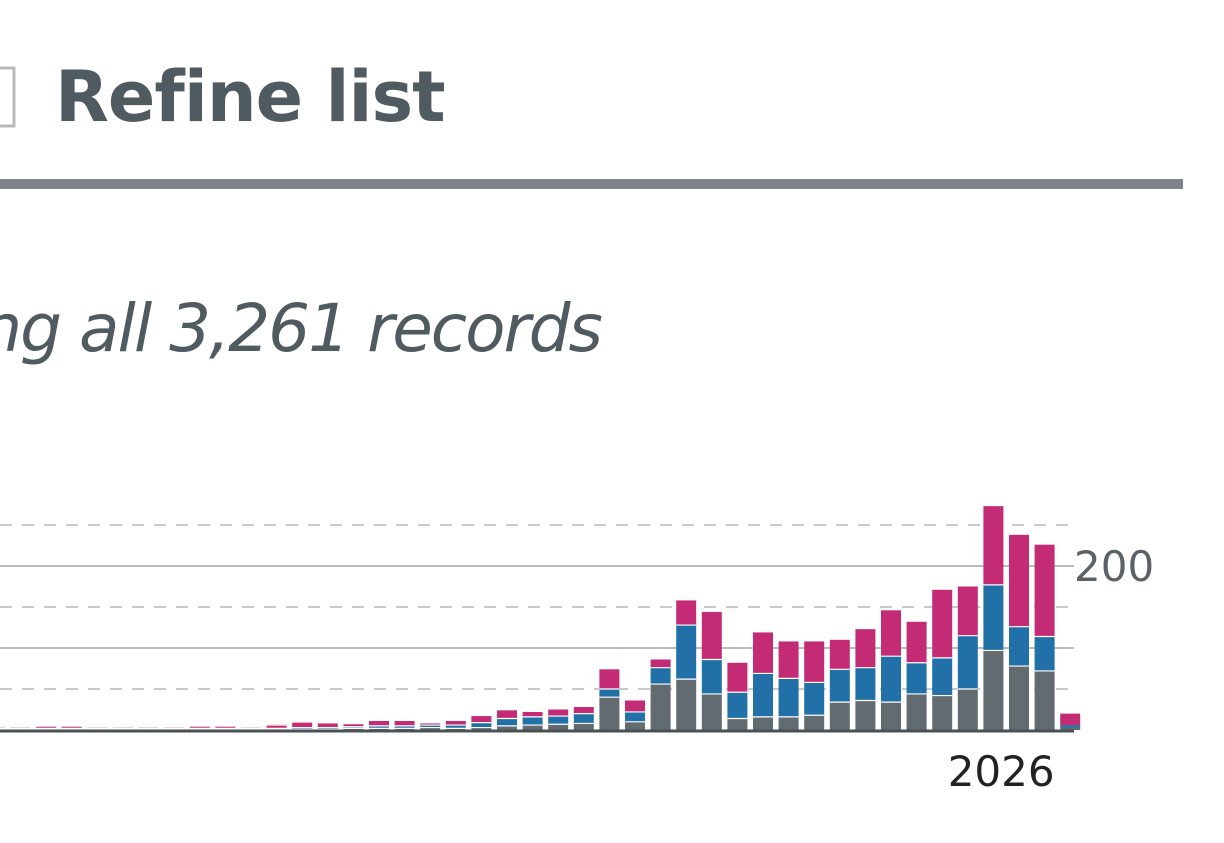  Describe the element at coordinates (591, 184) in the screenshot. I see `header-divider` at that location.